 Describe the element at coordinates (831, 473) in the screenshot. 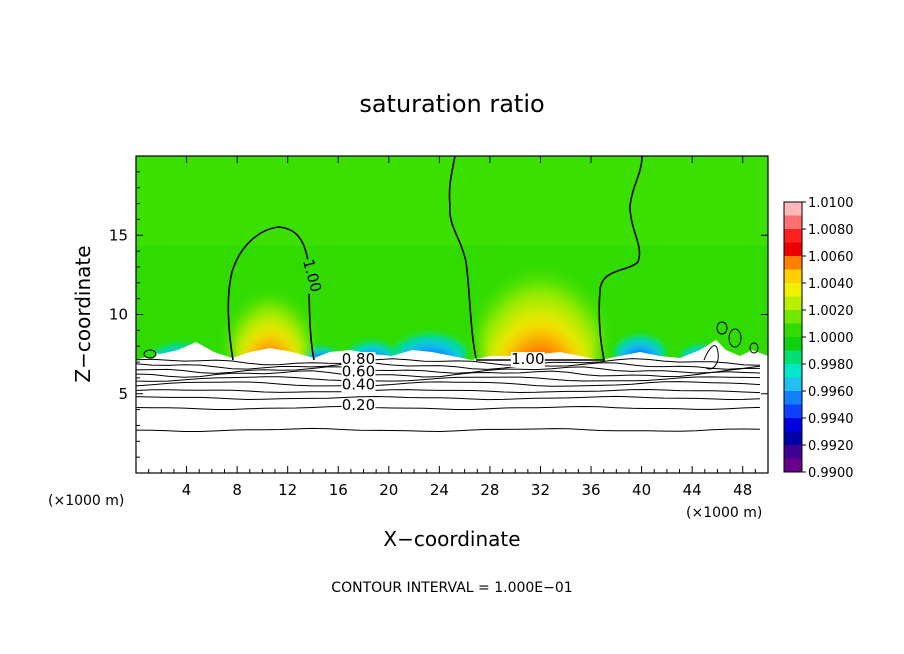

I see `colorbar-tick-label: 0.9900` at that location.